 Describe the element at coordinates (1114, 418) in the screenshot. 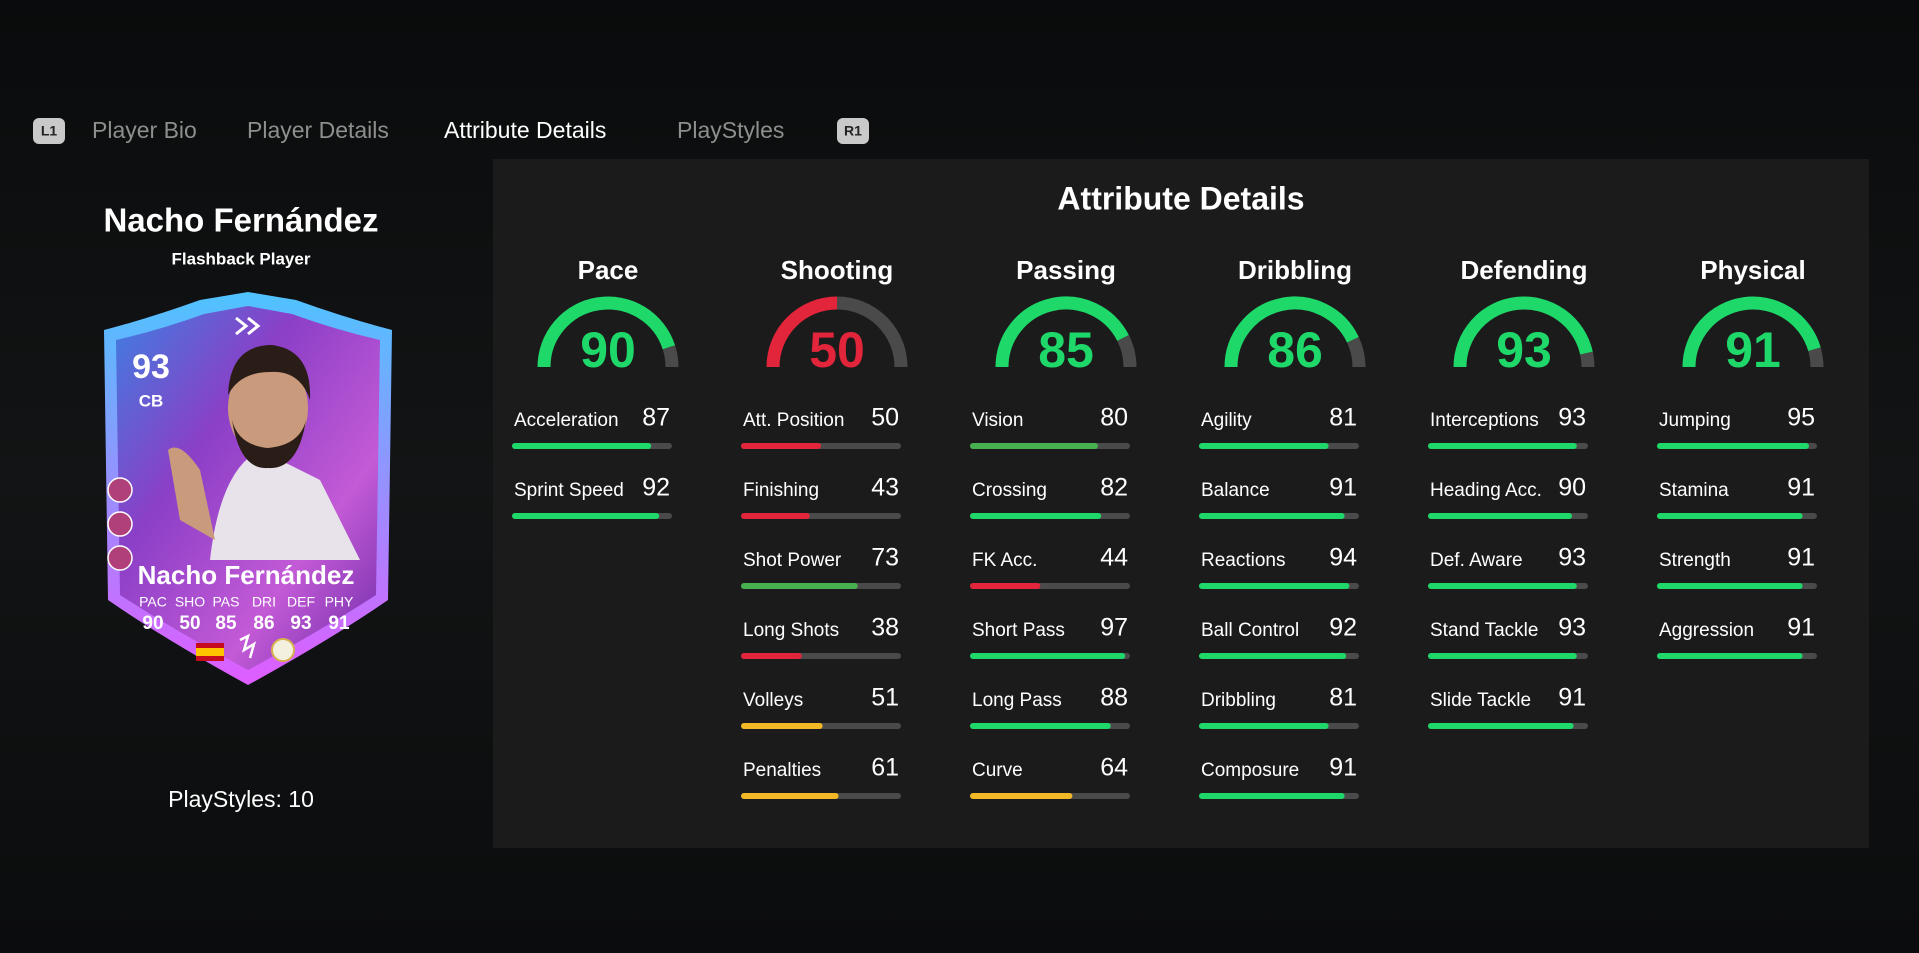

I see `attribute-value: 80` at that location.